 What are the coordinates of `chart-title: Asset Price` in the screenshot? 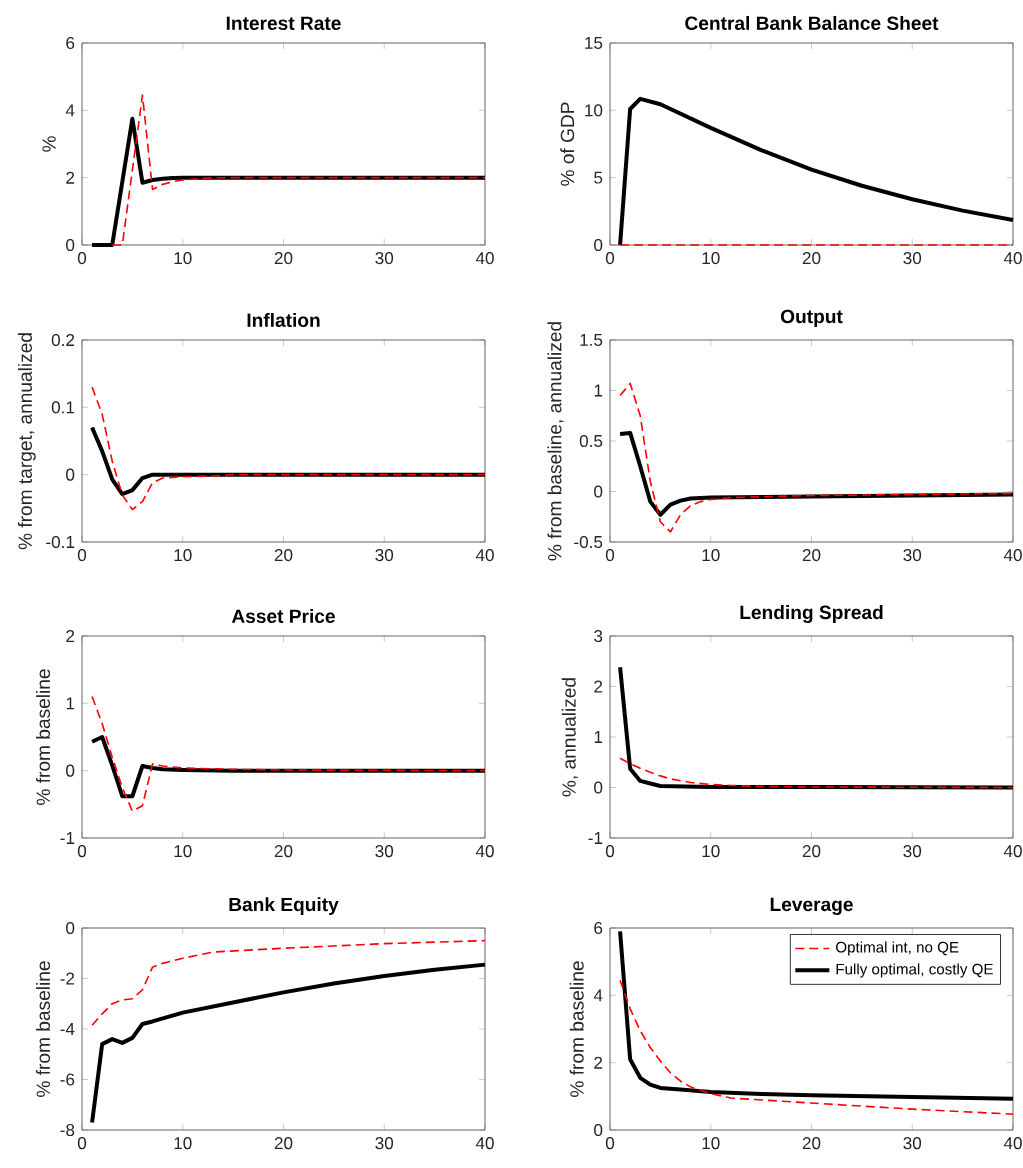 It's located at (283, 615).